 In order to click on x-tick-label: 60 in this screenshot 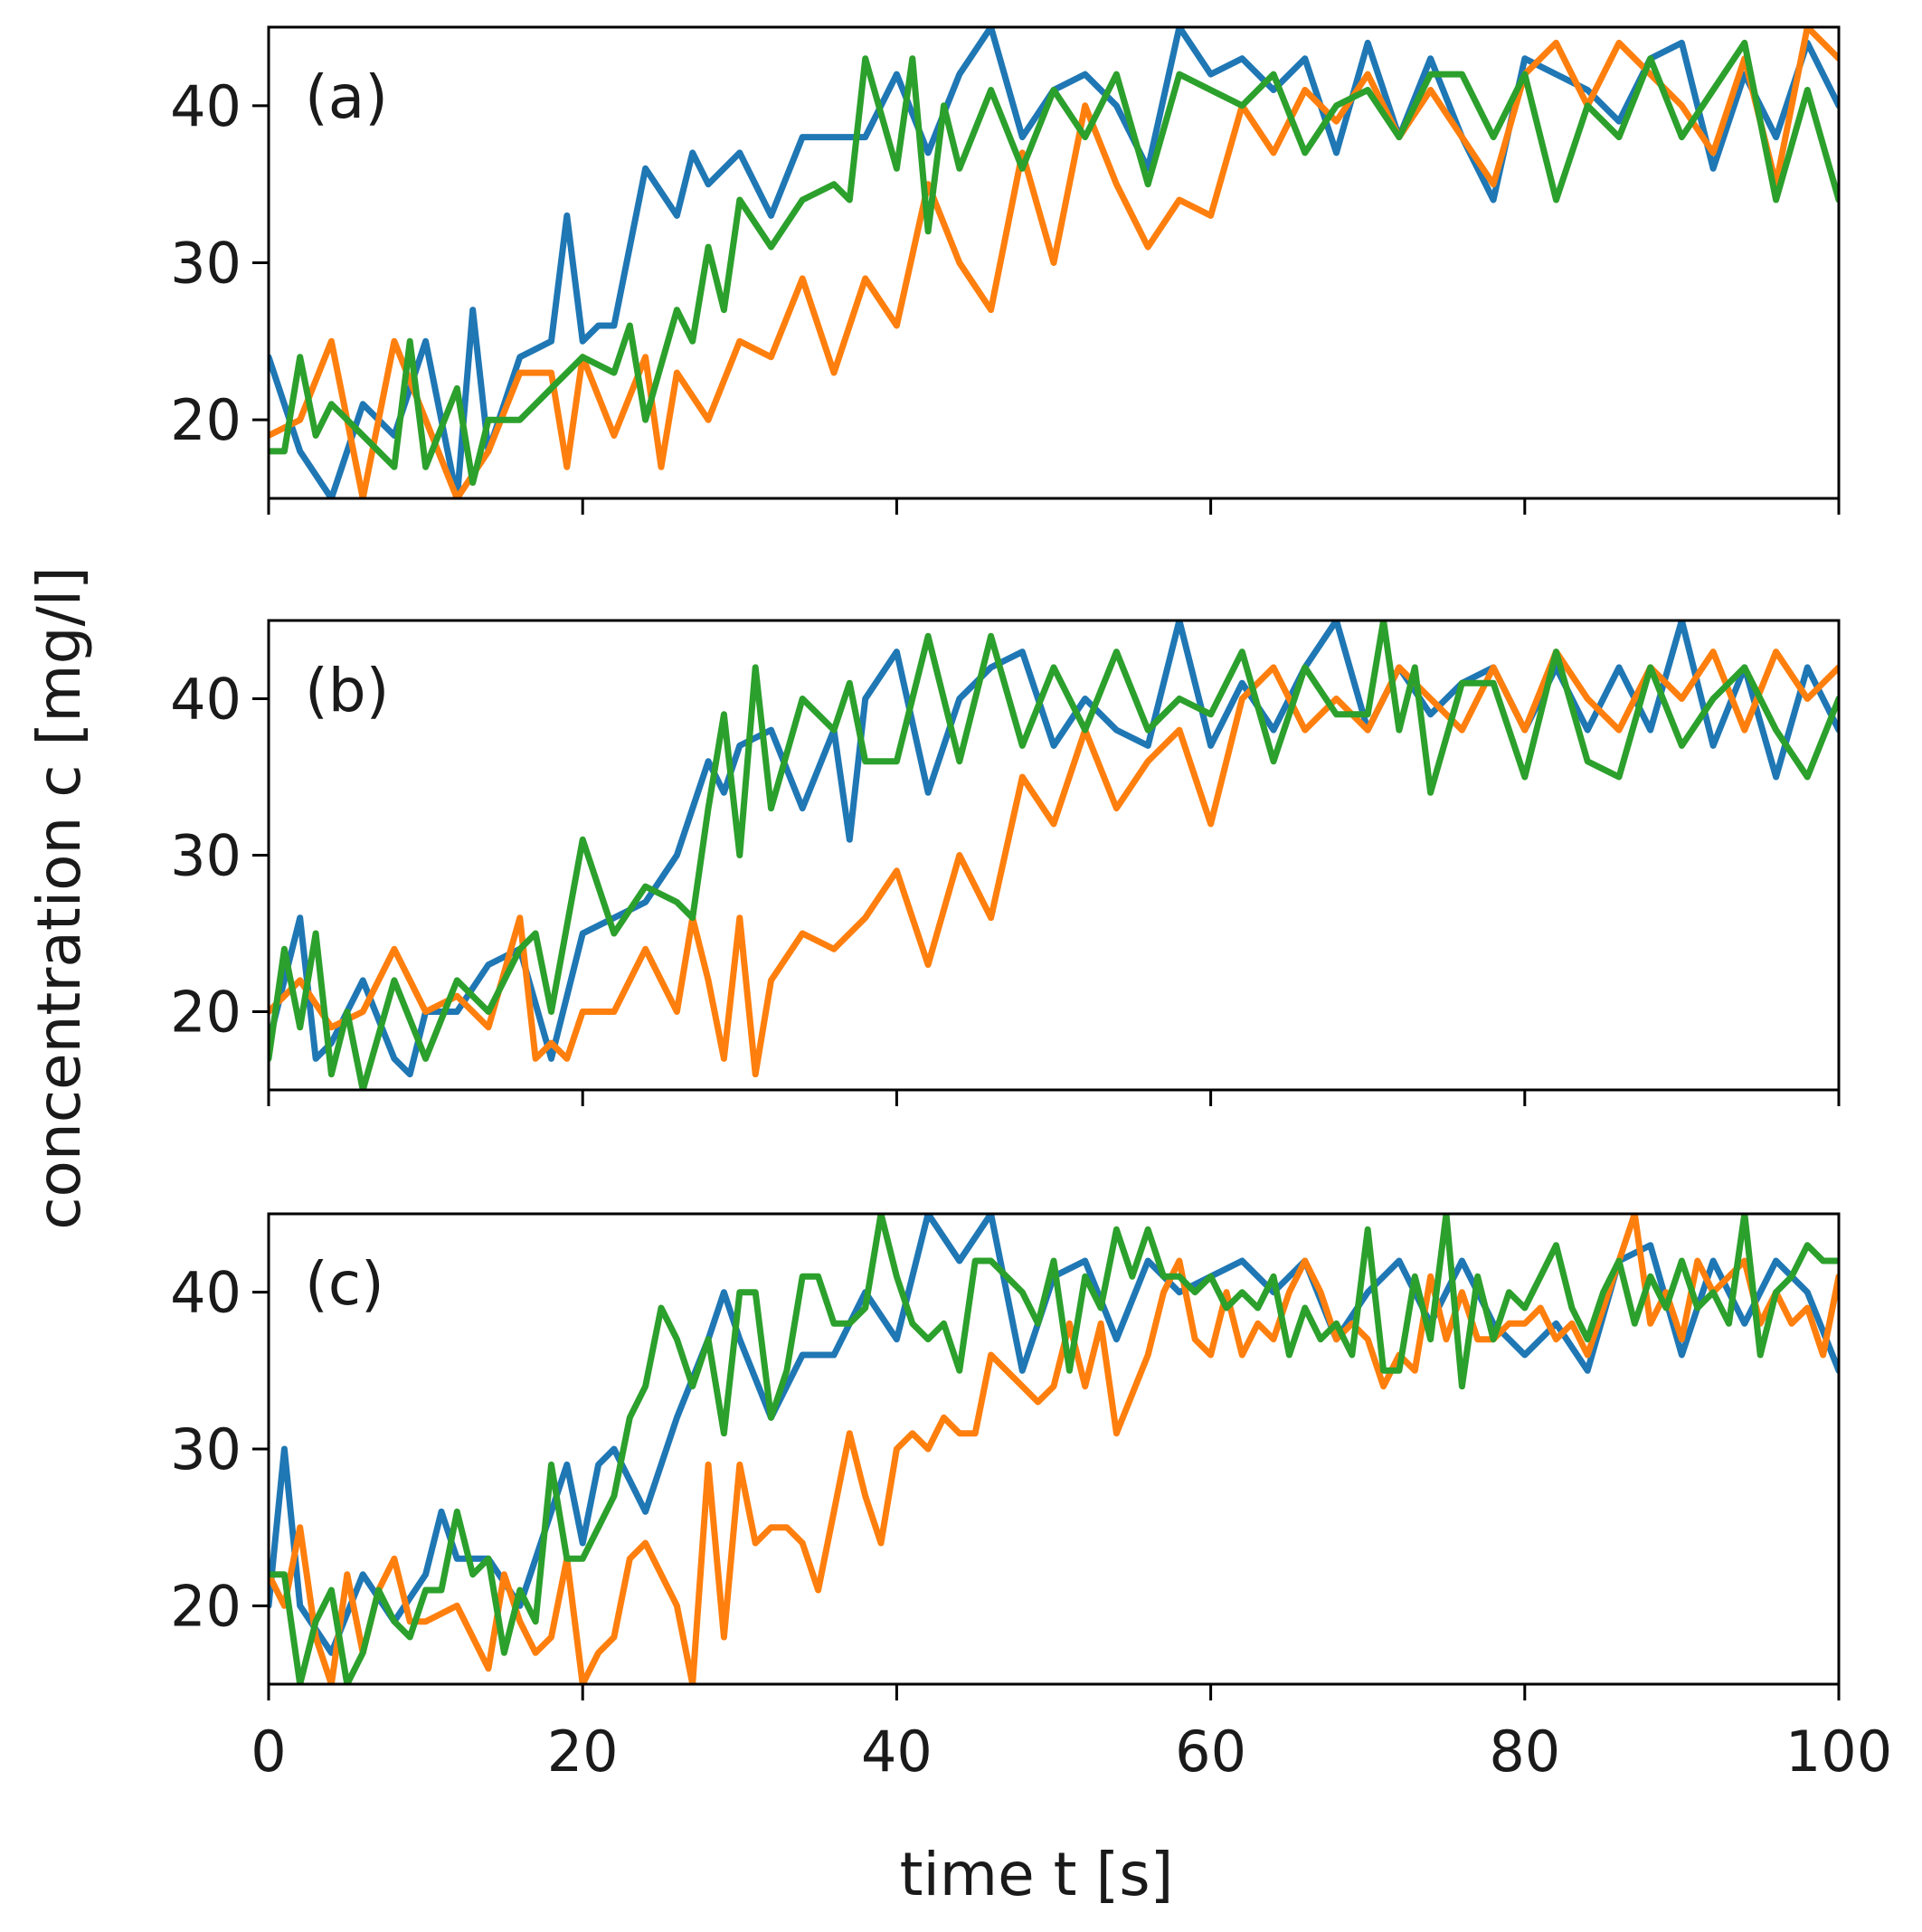, I will do `click(1210, 1752)`.